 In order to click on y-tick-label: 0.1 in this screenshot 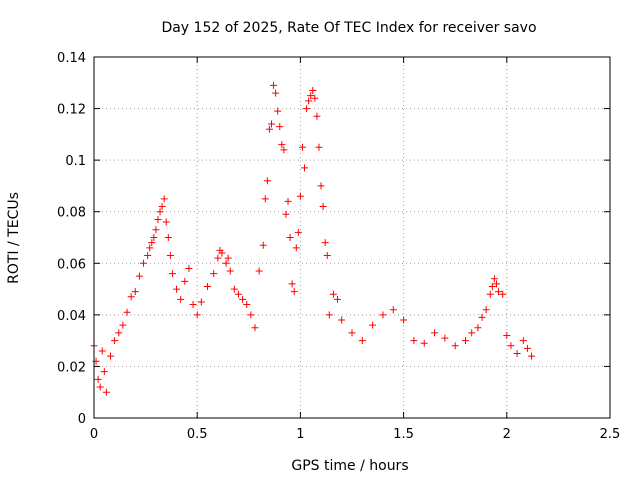, I will do `click(75, 161)`.